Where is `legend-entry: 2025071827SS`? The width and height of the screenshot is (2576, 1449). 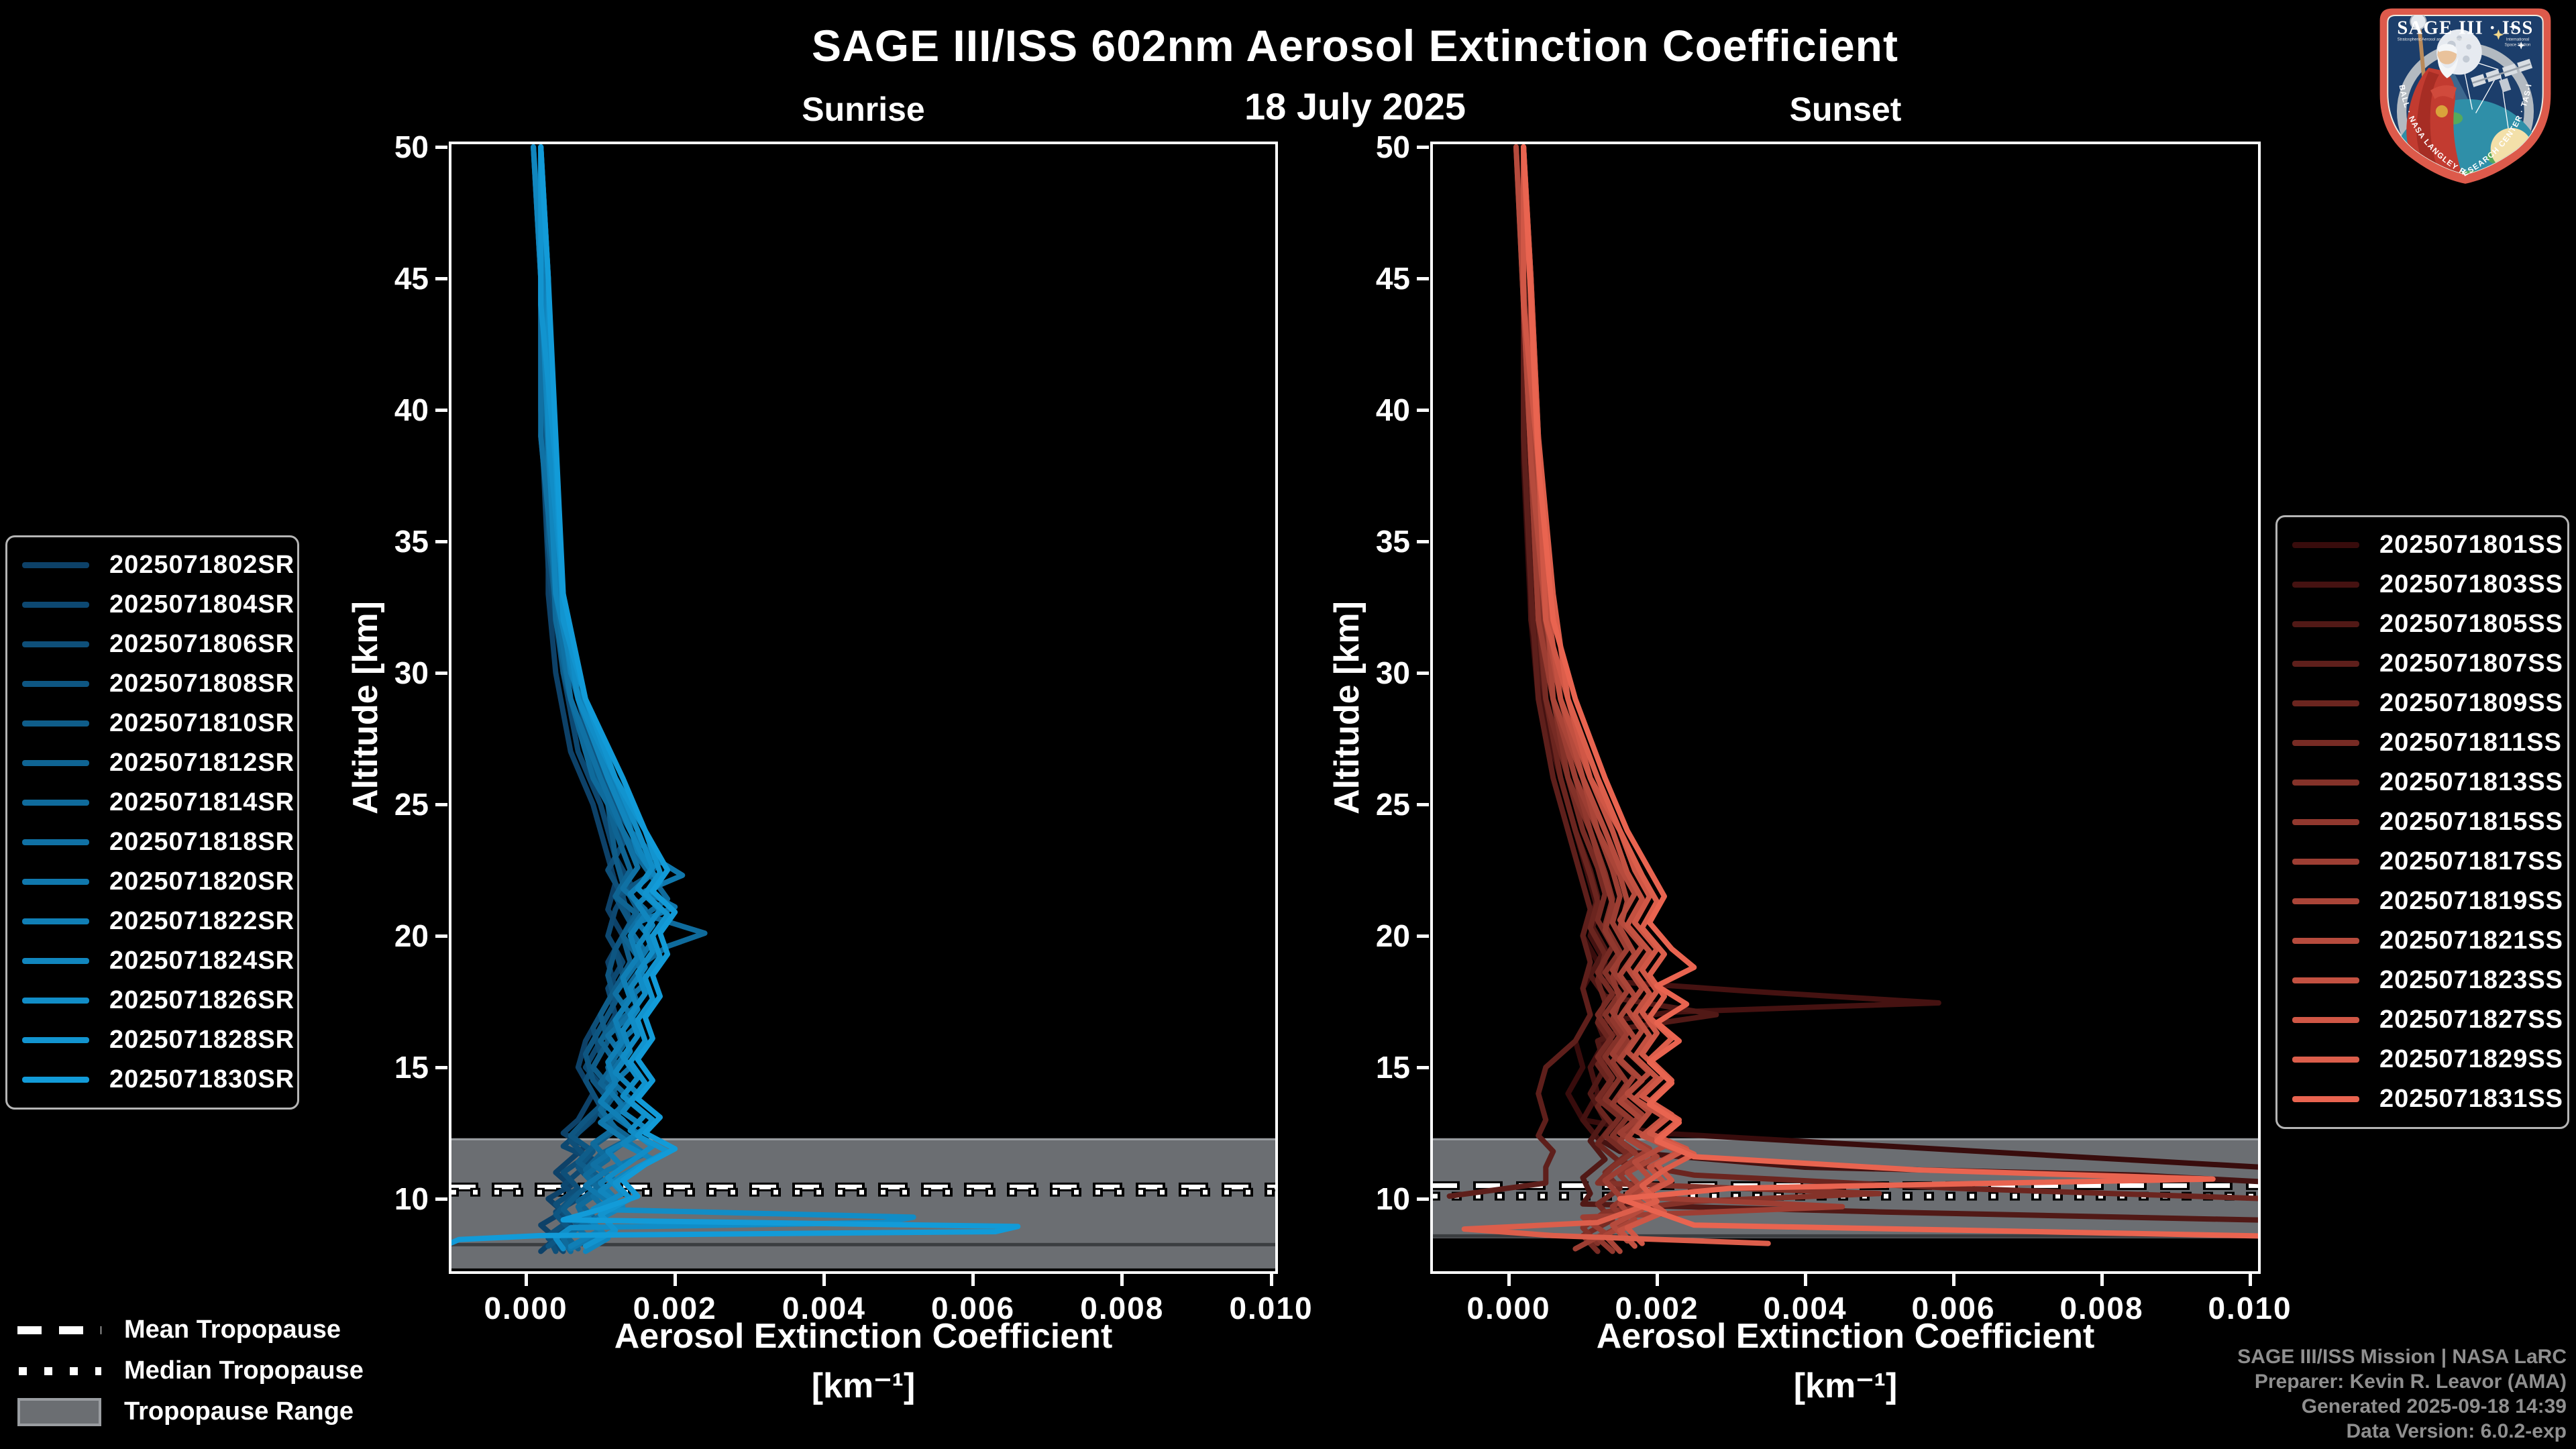
legend-entry: 2025071827SS is located at coordinates (2422, 1020).